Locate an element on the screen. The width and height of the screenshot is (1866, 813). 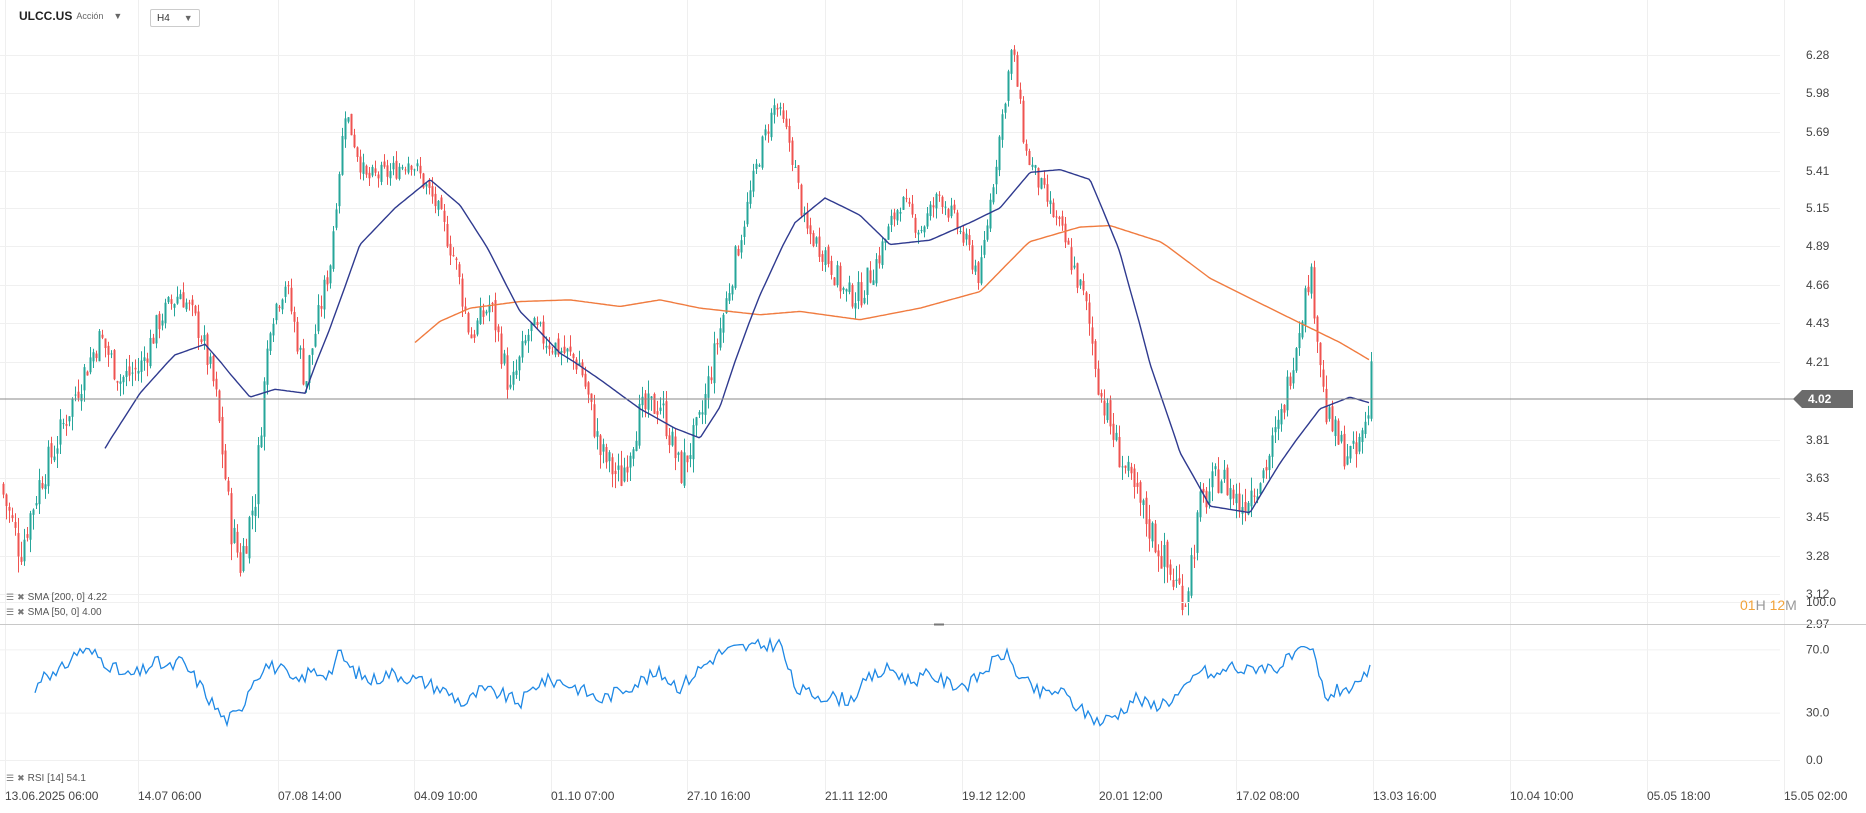
price-tick-label: 5.69 is located at coordinates (1818, 132).